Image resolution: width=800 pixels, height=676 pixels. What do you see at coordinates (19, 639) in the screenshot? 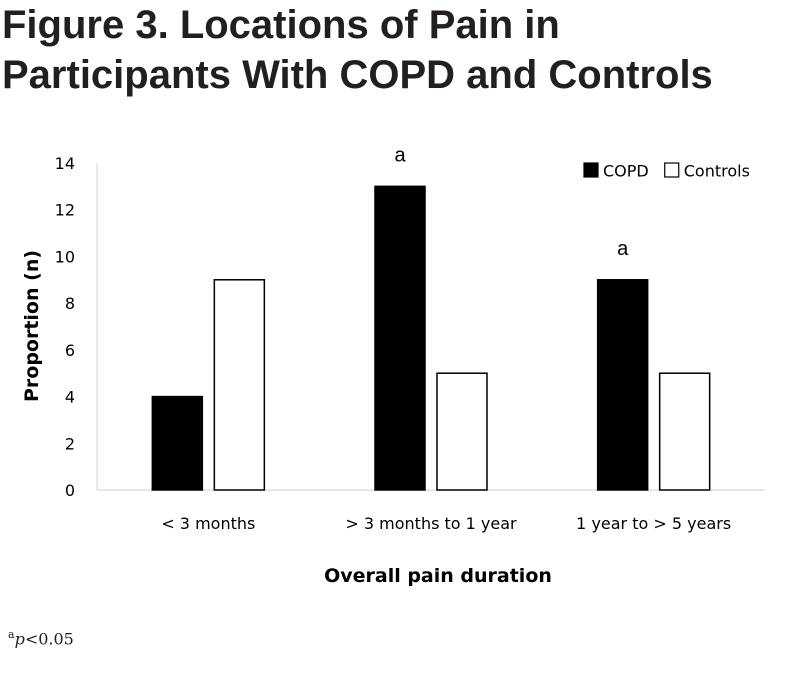
I see `footnote-p: p` at bounding box center [19, 639].